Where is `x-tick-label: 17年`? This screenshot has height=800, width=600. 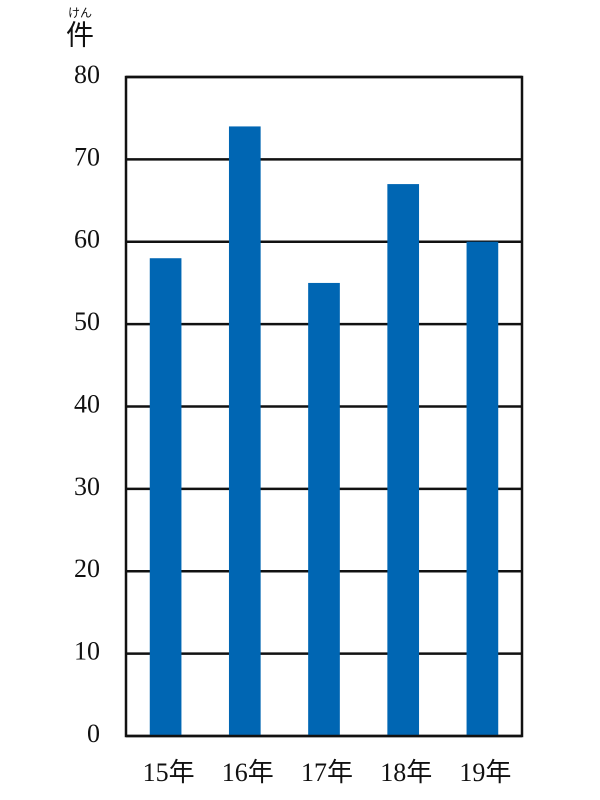
x-tick-label: 17年 is located at coordinates (327, 772).